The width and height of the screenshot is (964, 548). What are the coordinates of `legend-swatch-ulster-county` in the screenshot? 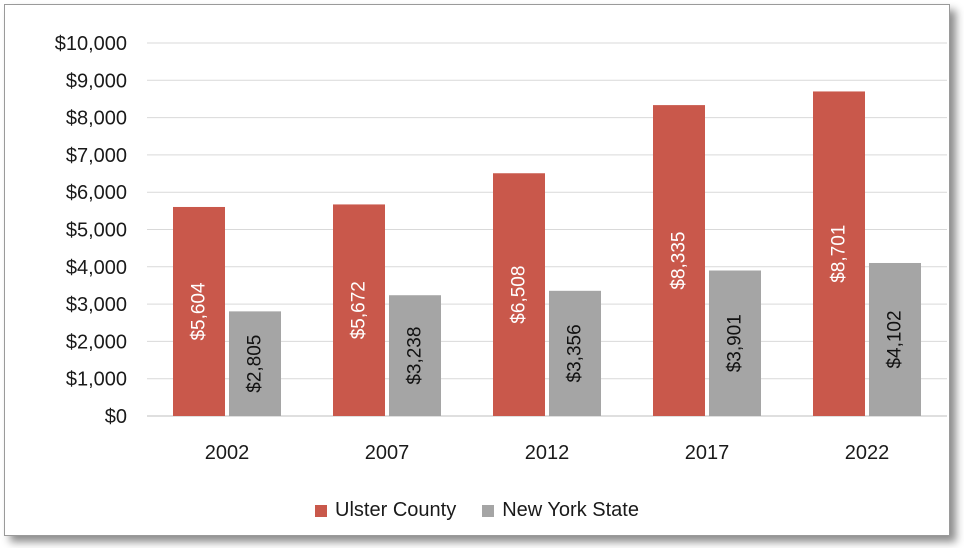 It's located at (321, 510).